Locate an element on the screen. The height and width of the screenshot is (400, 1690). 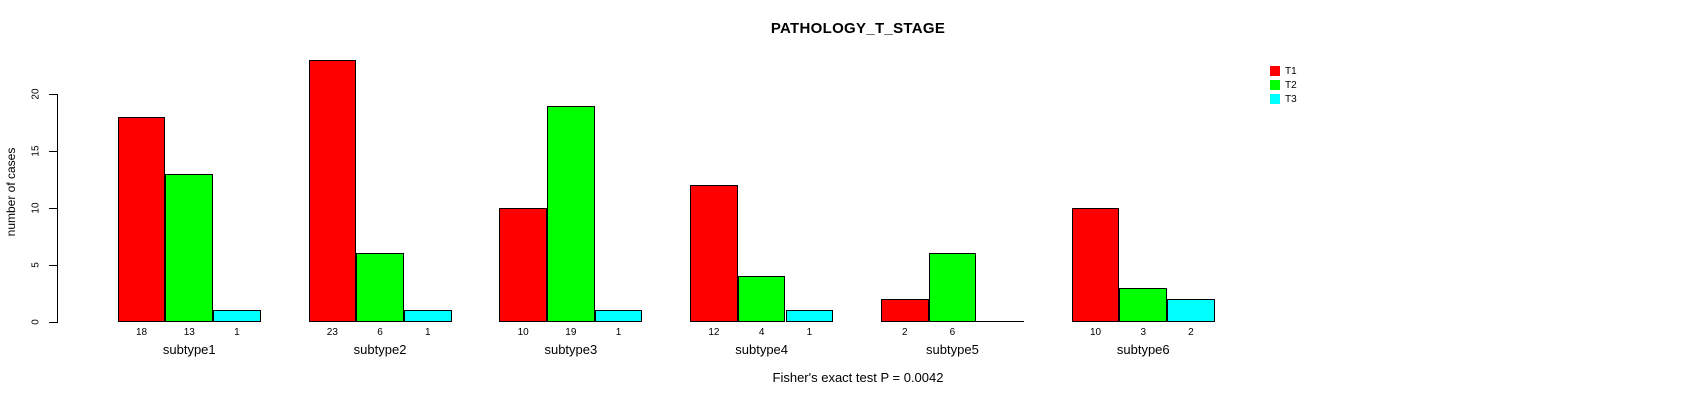
bar-t3-subtype3 is located at coordinates (618, 316).